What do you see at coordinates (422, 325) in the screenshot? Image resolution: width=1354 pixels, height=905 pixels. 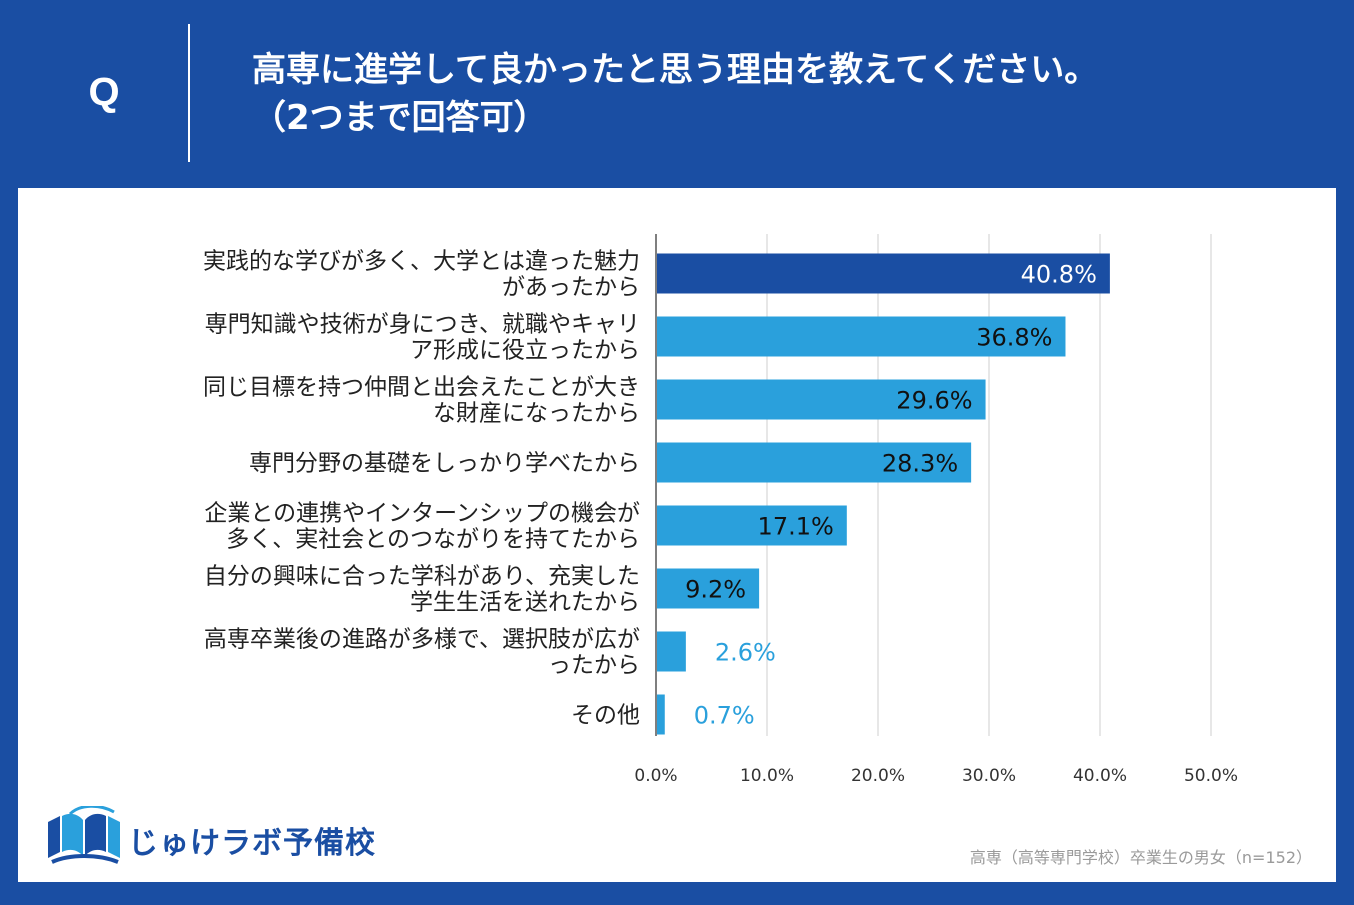 I see `category-label: 専門知識や技術が身につき、就職やキャリ` at bounding box center [422, 325].